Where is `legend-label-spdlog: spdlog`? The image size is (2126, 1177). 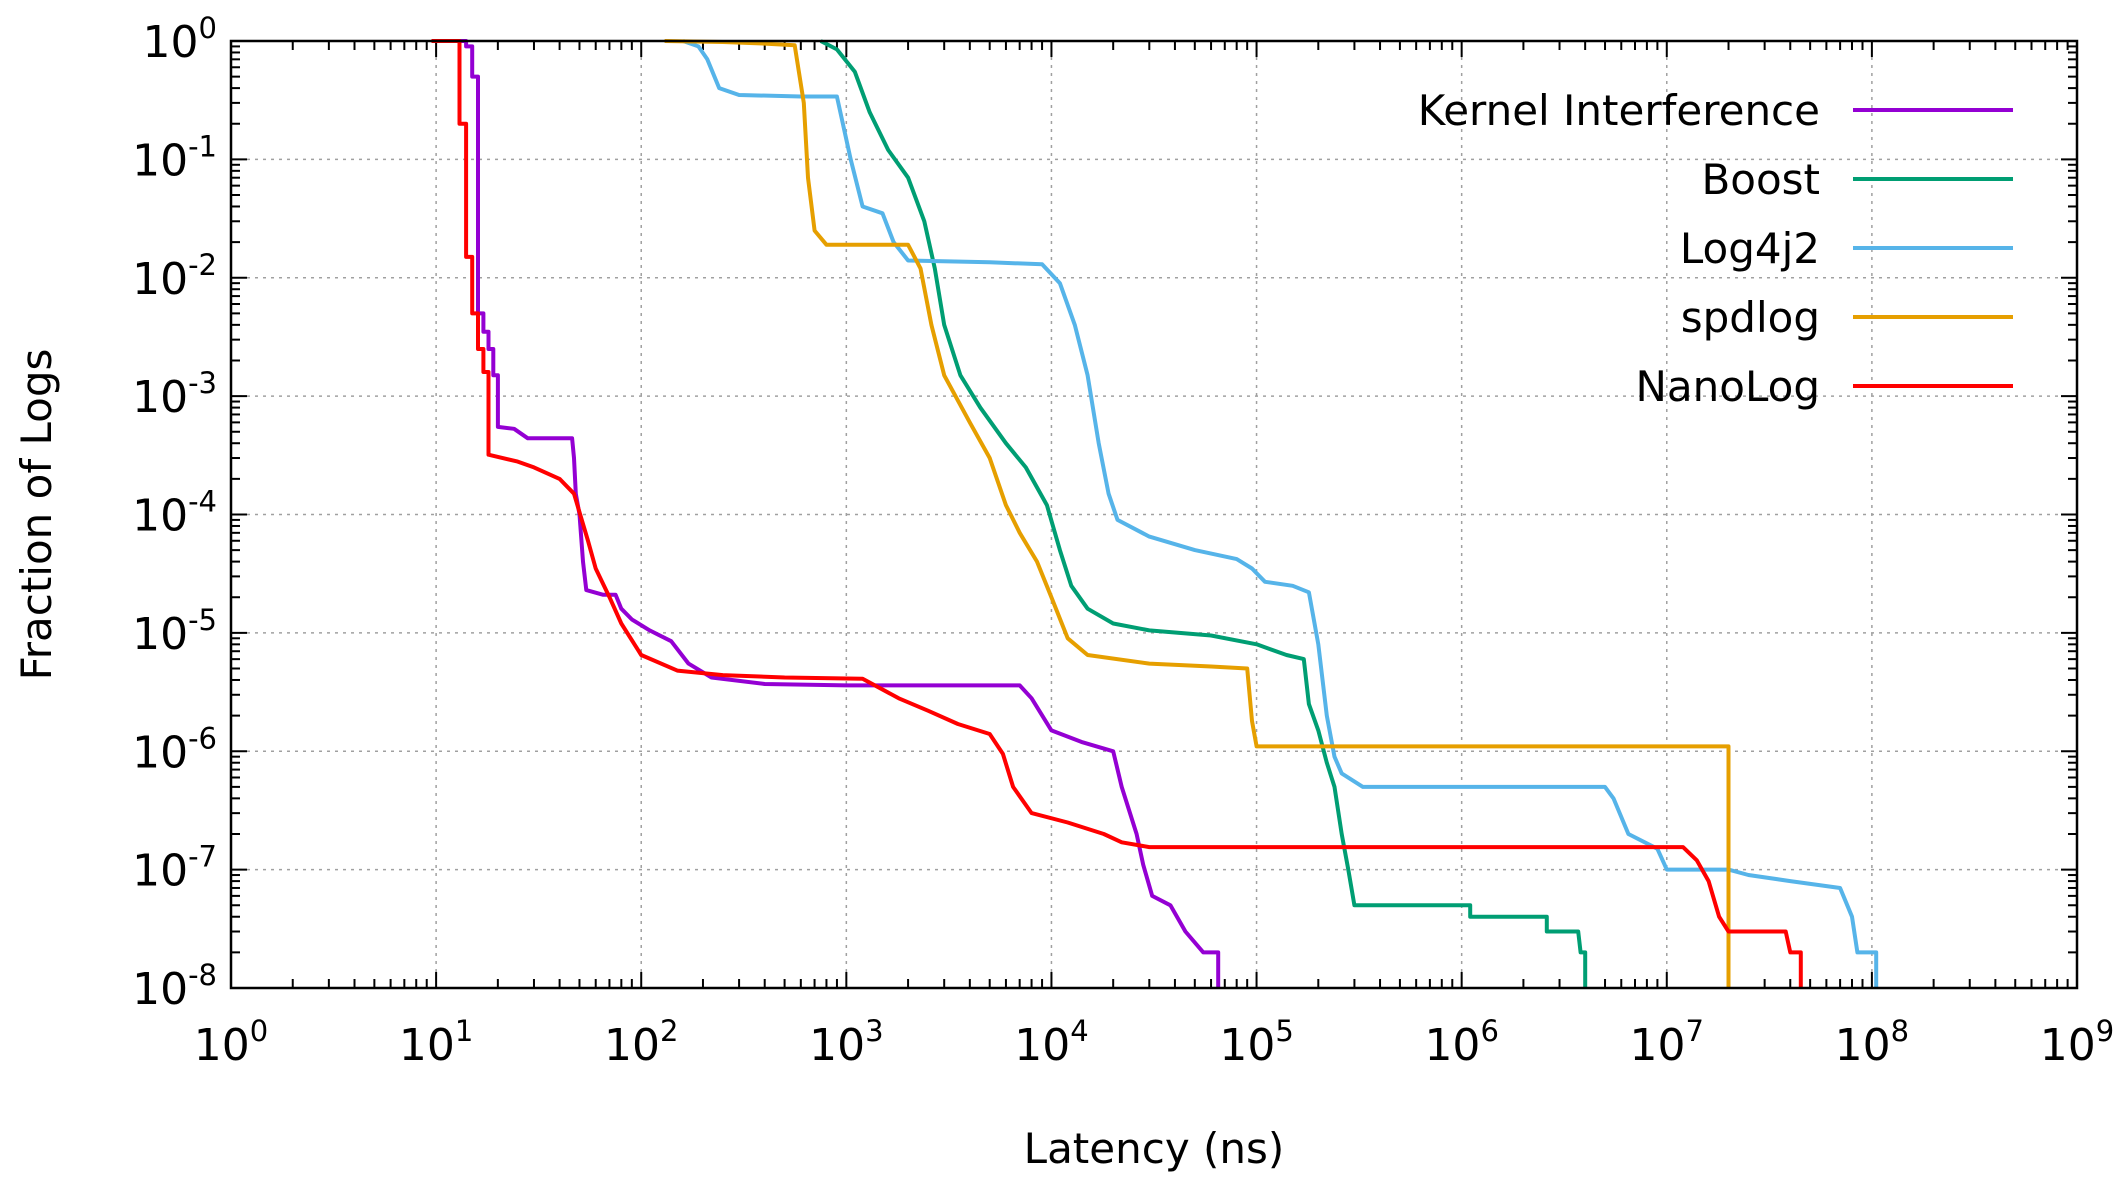
legend-label-spdlog: spdlog is located at coordinates (1750, 317).